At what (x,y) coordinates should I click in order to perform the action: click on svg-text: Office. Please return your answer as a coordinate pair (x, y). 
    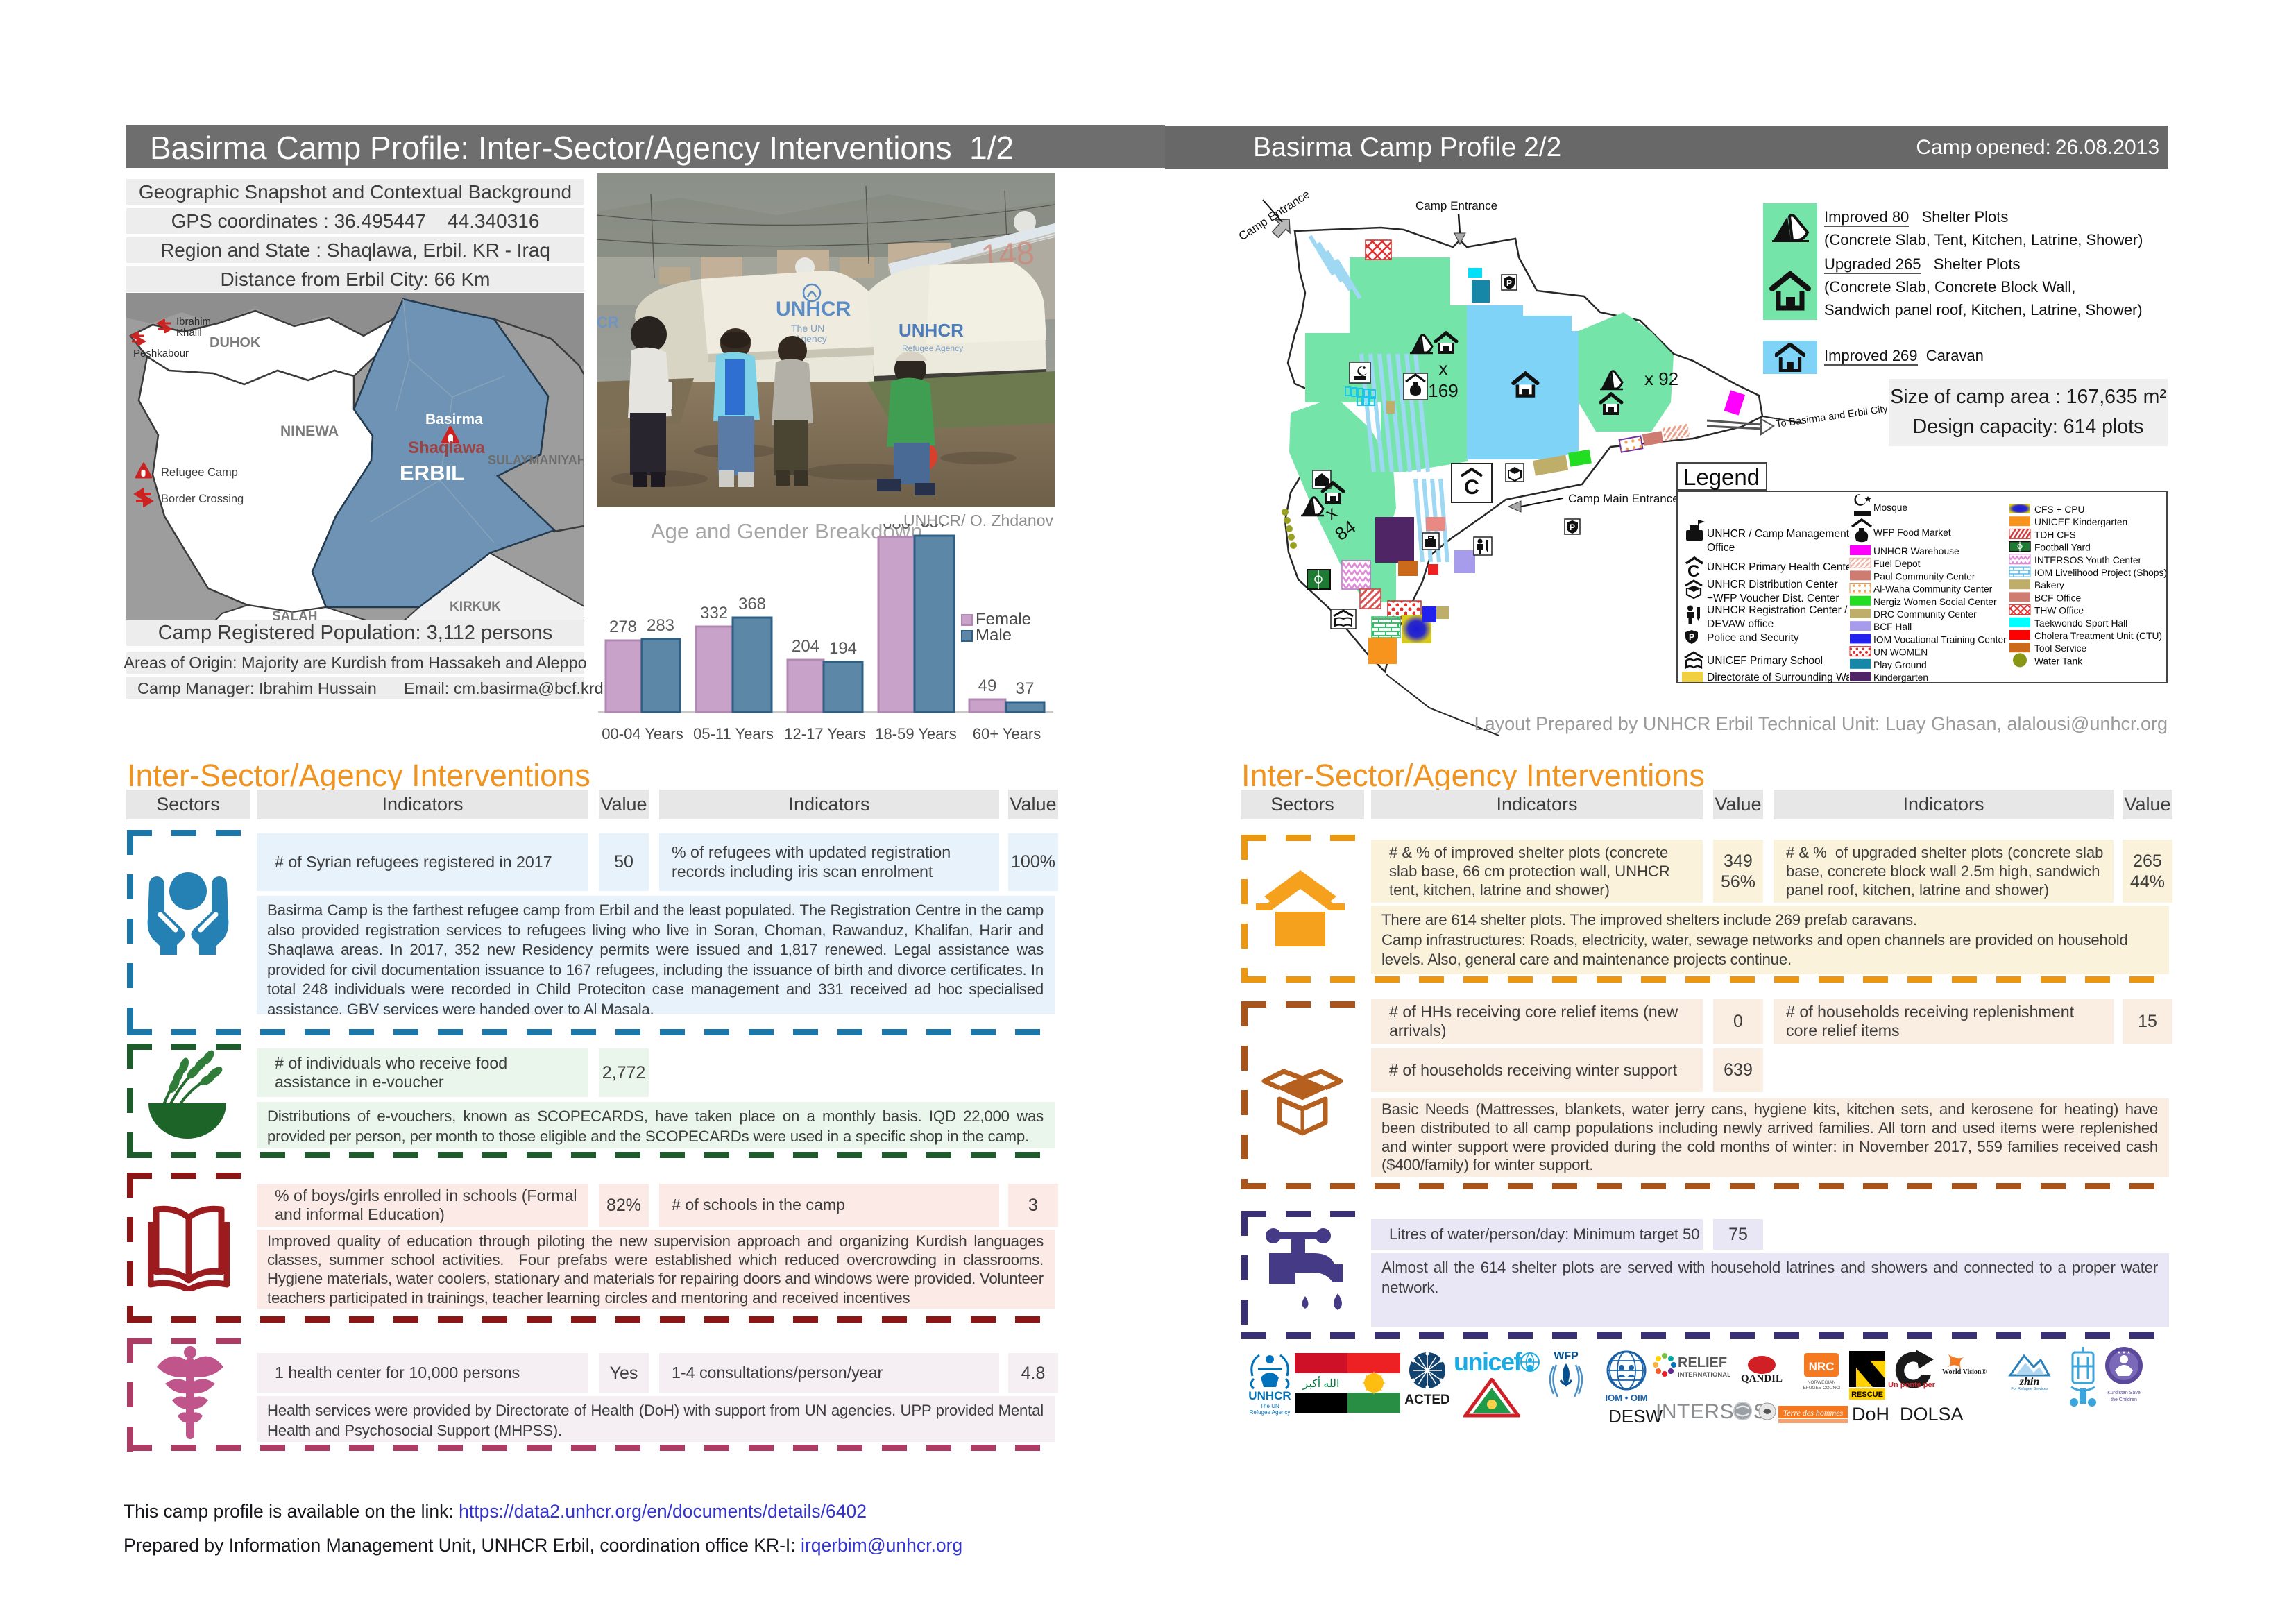
    Looking at the image, I should click on (1721, 548).